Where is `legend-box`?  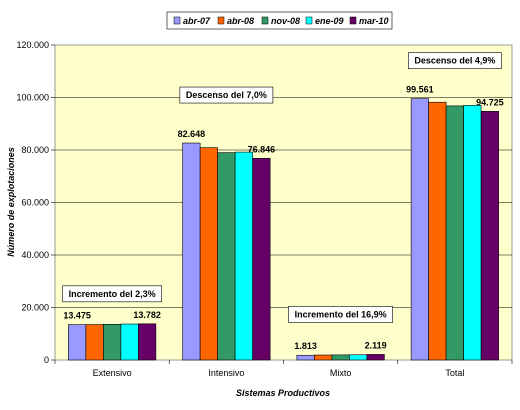 legend-box is located at coordinates (279, 20).